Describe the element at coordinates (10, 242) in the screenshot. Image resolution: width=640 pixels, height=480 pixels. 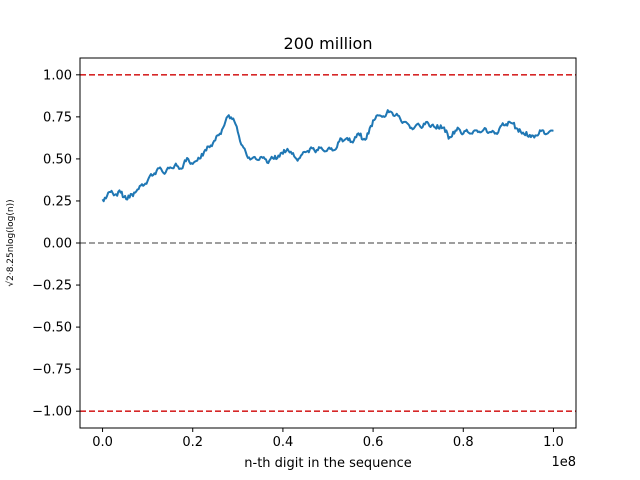
I see `y-axis-label: √2·8.25nlog(log(n))` at that location.